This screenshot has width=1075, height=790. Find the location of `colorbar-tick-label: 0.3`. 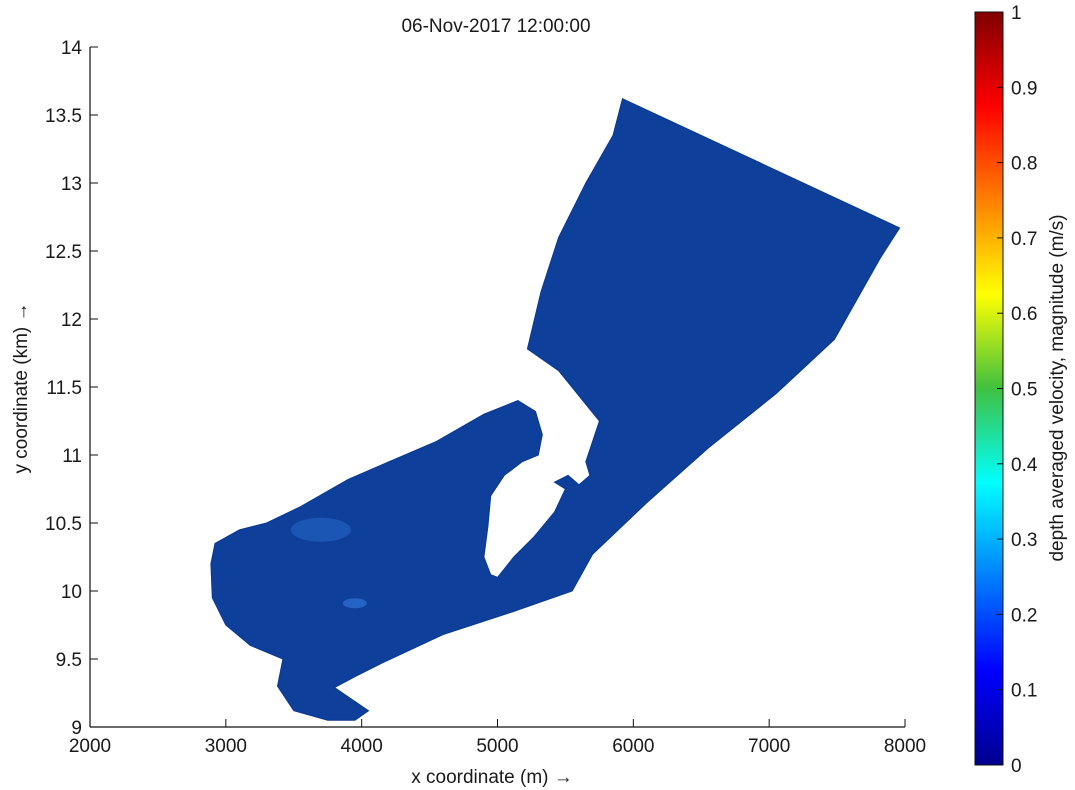

colorbar-tick-label: 0.3 is located at coordinates (1024, 540).